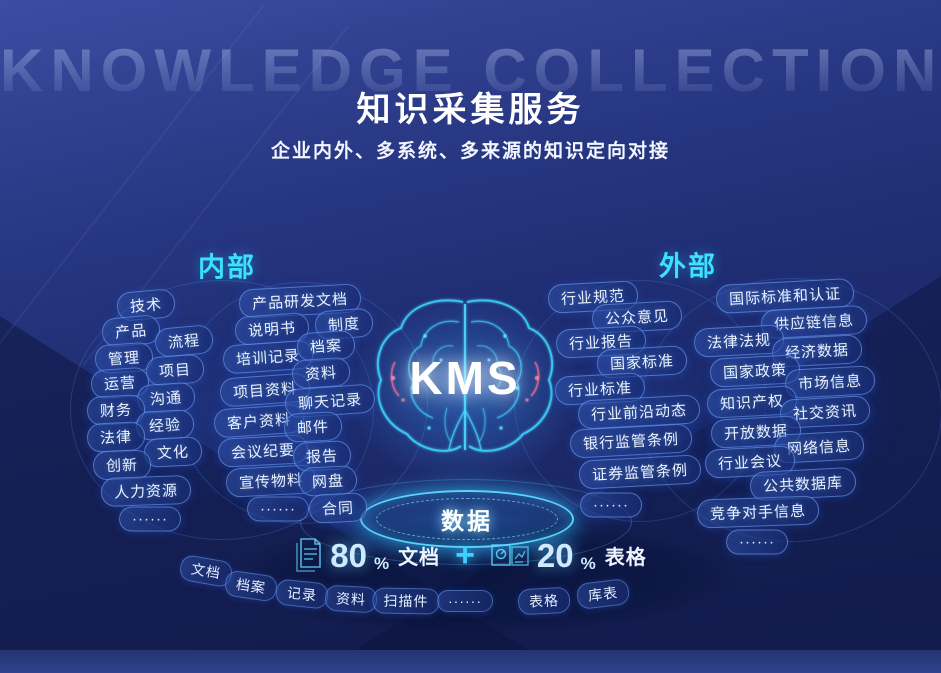 The width and height of the screenshot is (941, 673). I want to click on data-ring-label: 数据, so click(467, 521).